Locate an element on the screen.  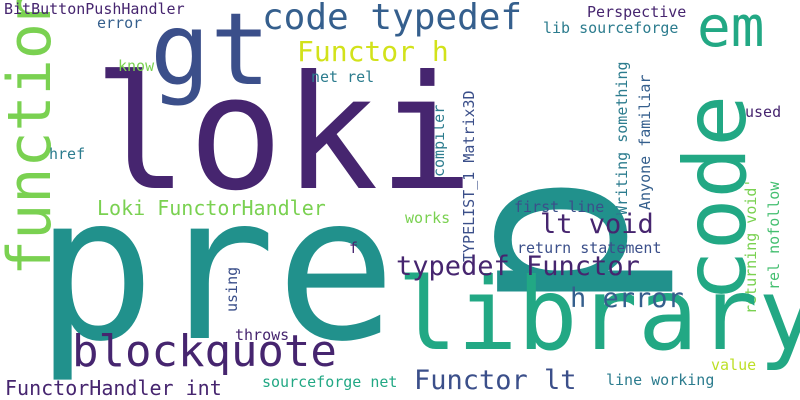
word-functor-h: Functor h is located at coordinates (373, 52).